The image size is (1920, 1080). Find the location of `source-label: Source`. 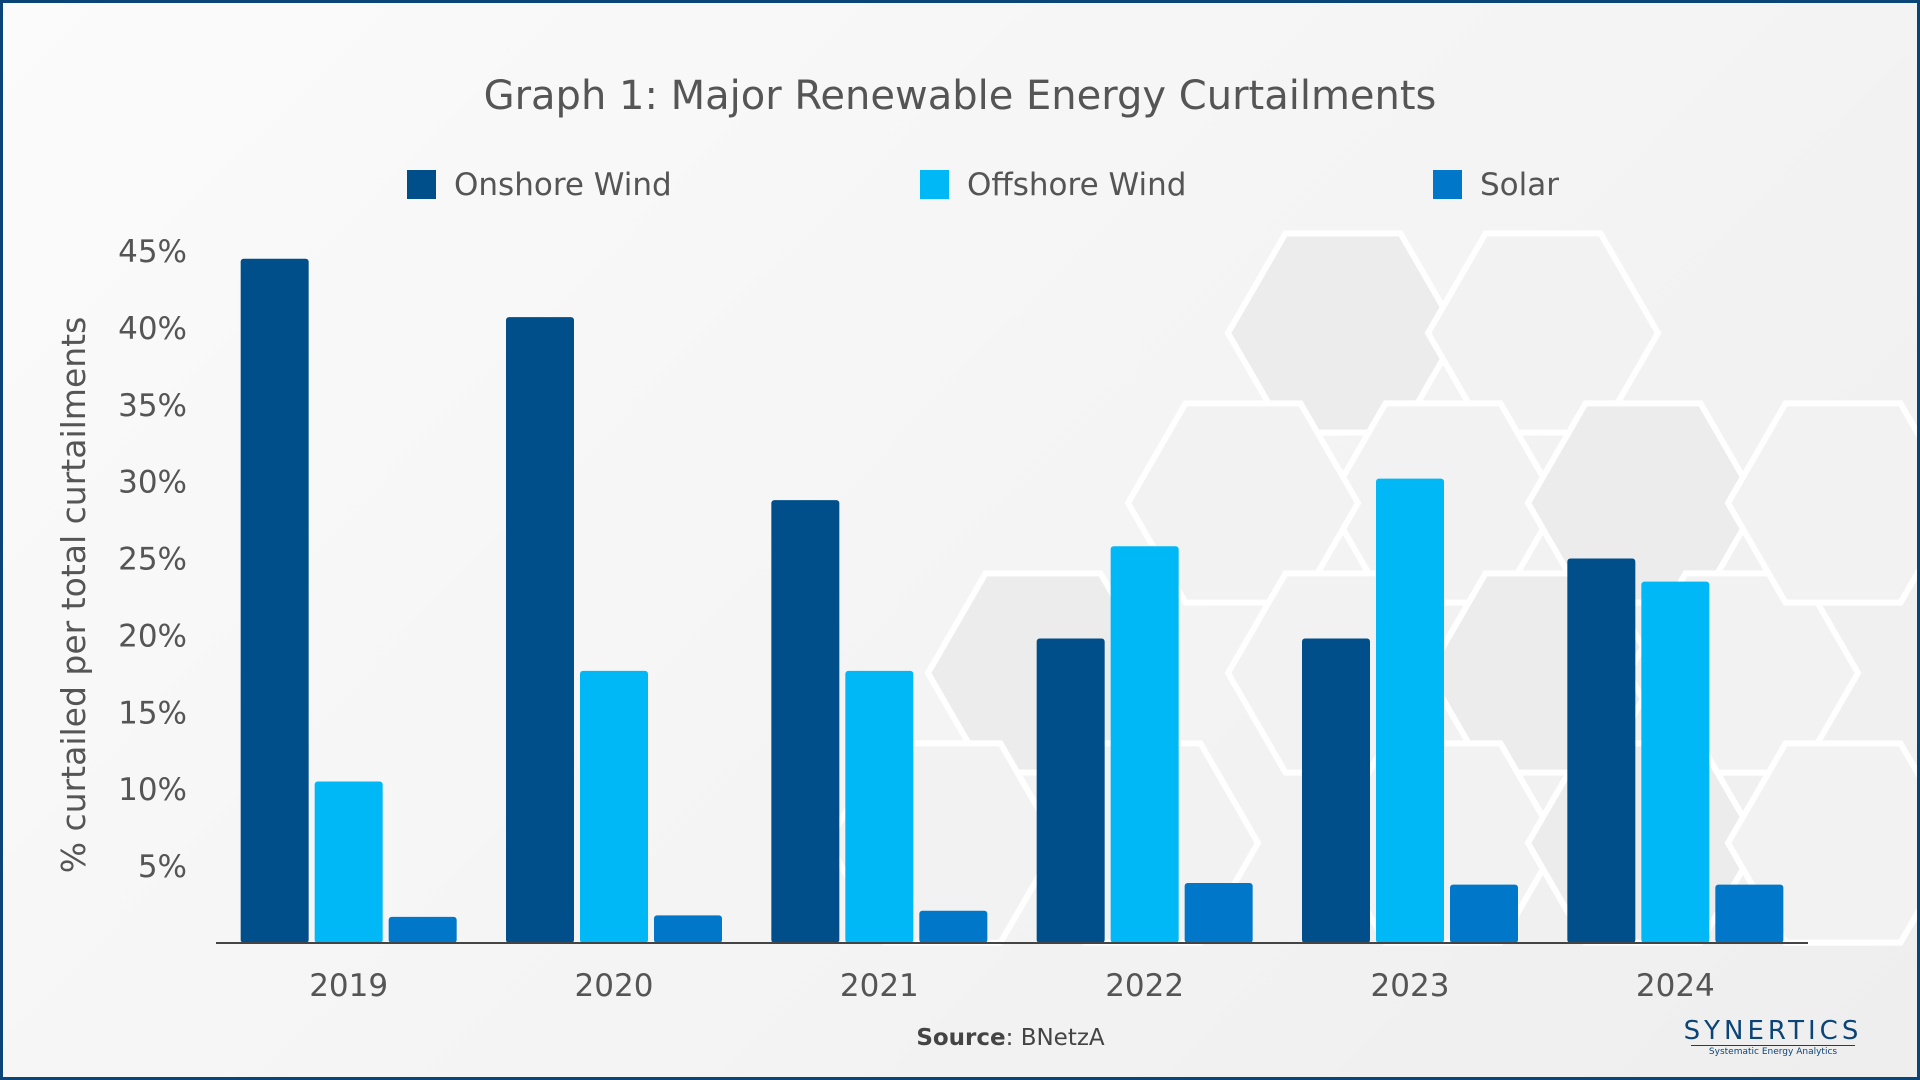

source-label: Source is located at coordinates (961, 1038).